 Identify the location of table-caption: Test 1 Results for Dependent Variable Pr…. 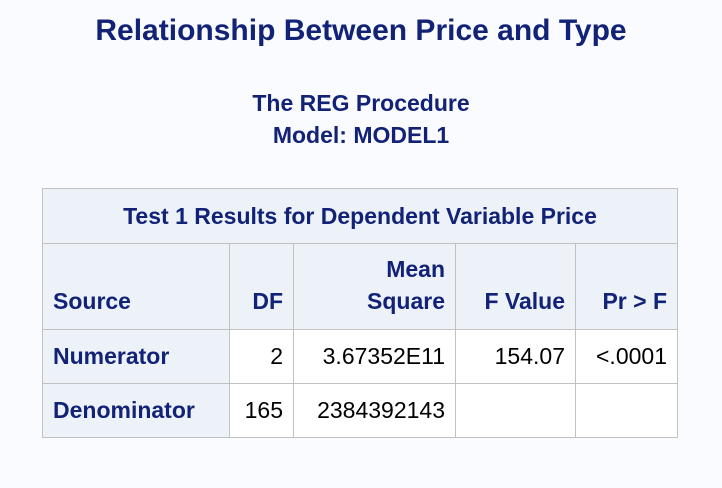
(360, 216).